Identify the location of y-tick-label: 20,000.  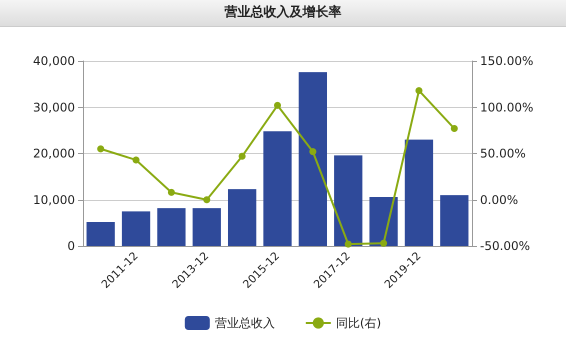
(54, 153).